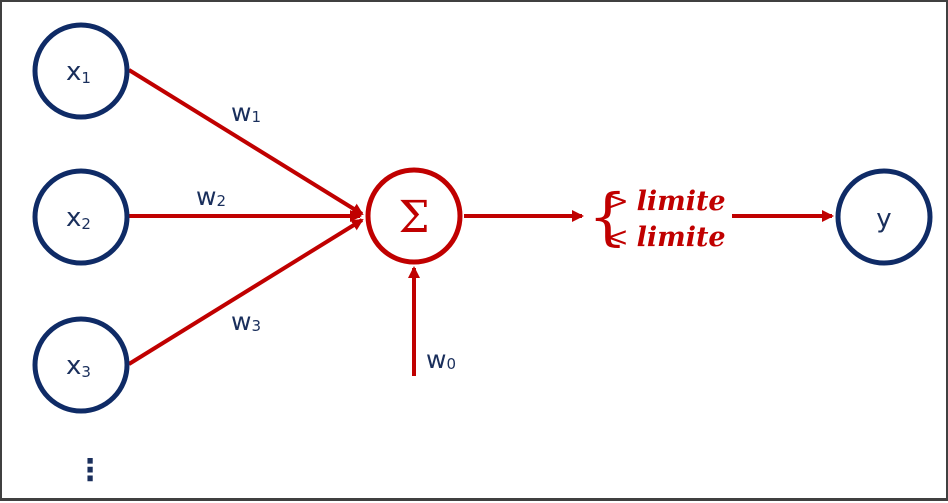  I want to click on threshold-below: < limite, so click(666, 237).